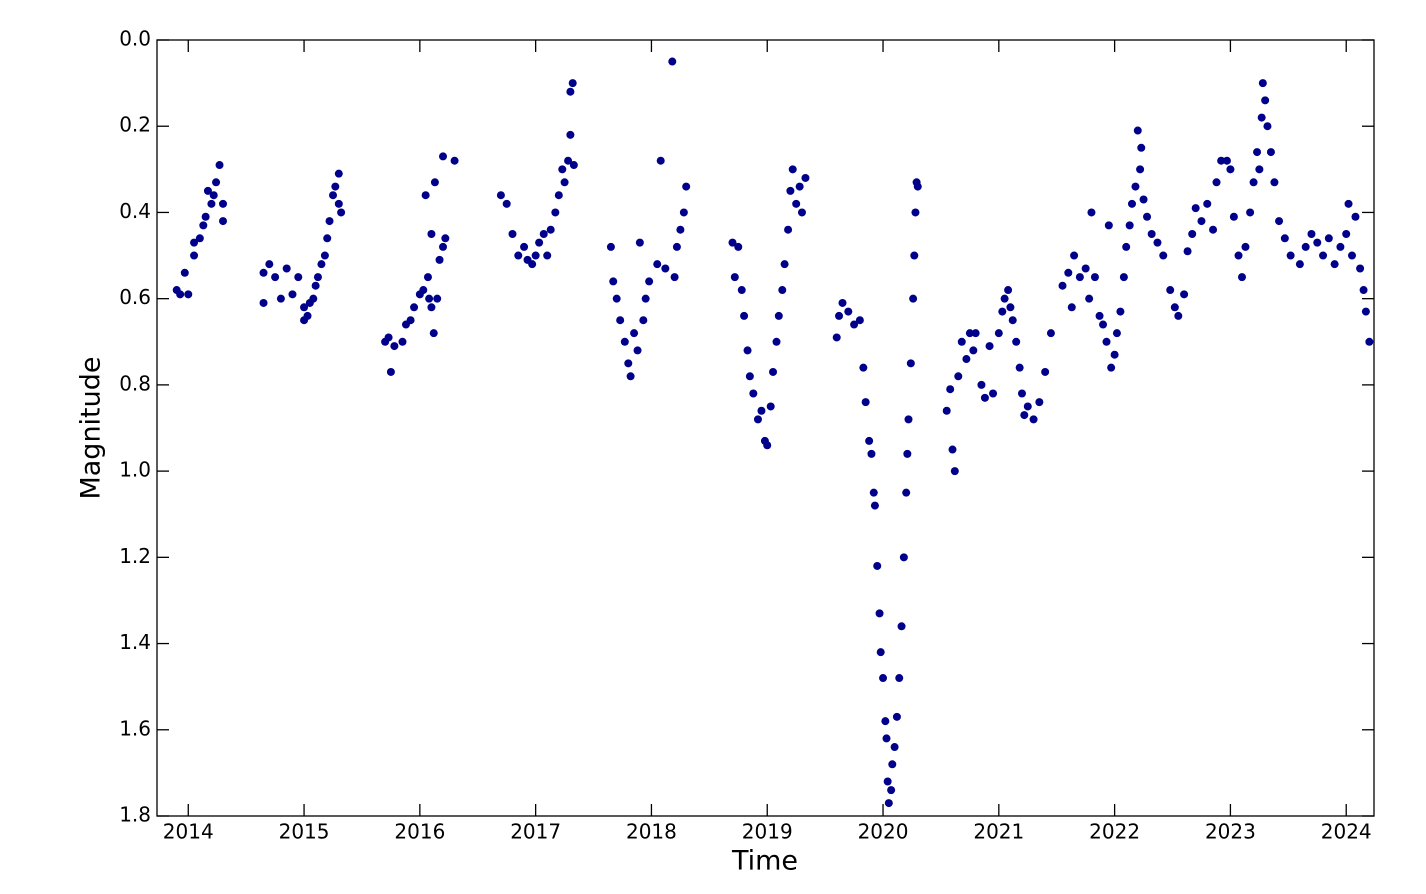 The height and width of the screenshot is (894, 1426). I want to click on x-tick-label: 2021, so click(998, 832).